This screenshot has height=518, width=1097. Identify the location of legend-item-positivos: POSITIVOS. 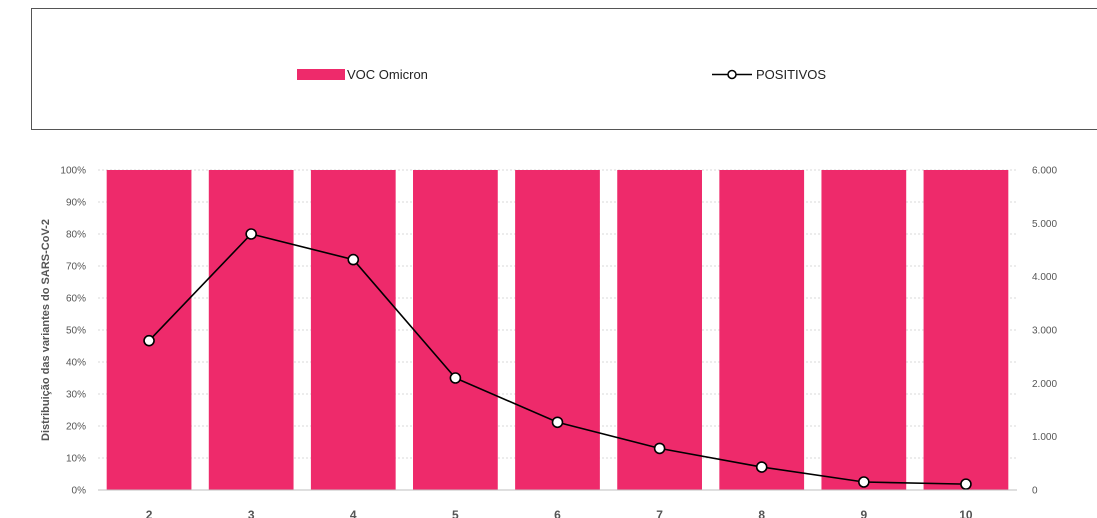
(769, 74).